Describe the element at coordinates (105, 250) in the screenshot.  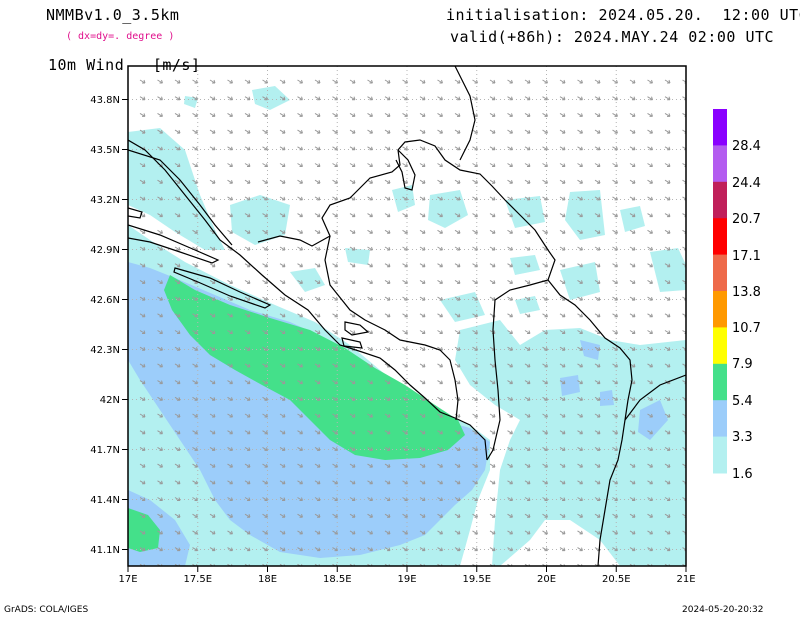
I see `lat-label: 42.9N` at that location.